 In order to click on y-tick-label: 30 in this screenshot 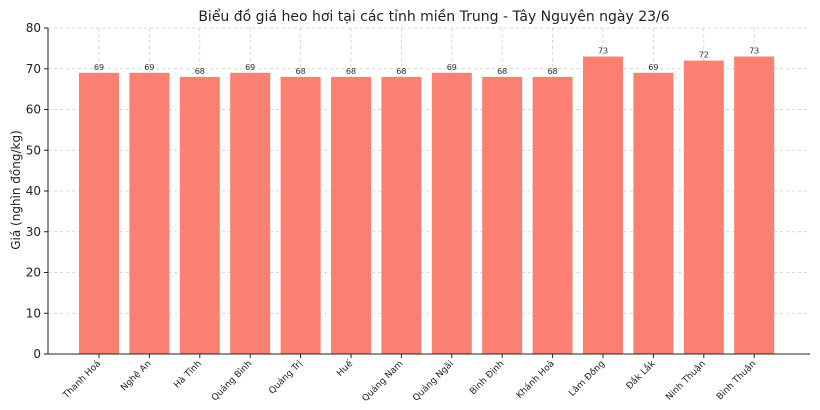, I will do `click(33, 232)`.